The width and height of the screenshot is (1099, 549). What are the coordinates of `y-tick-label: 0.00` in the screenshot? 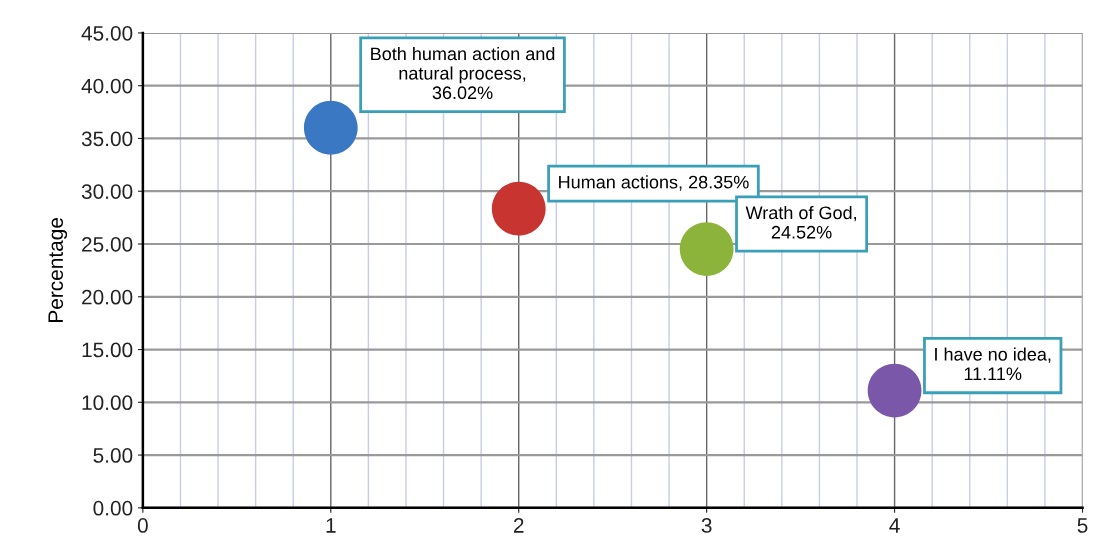 It's located at (113, 508).